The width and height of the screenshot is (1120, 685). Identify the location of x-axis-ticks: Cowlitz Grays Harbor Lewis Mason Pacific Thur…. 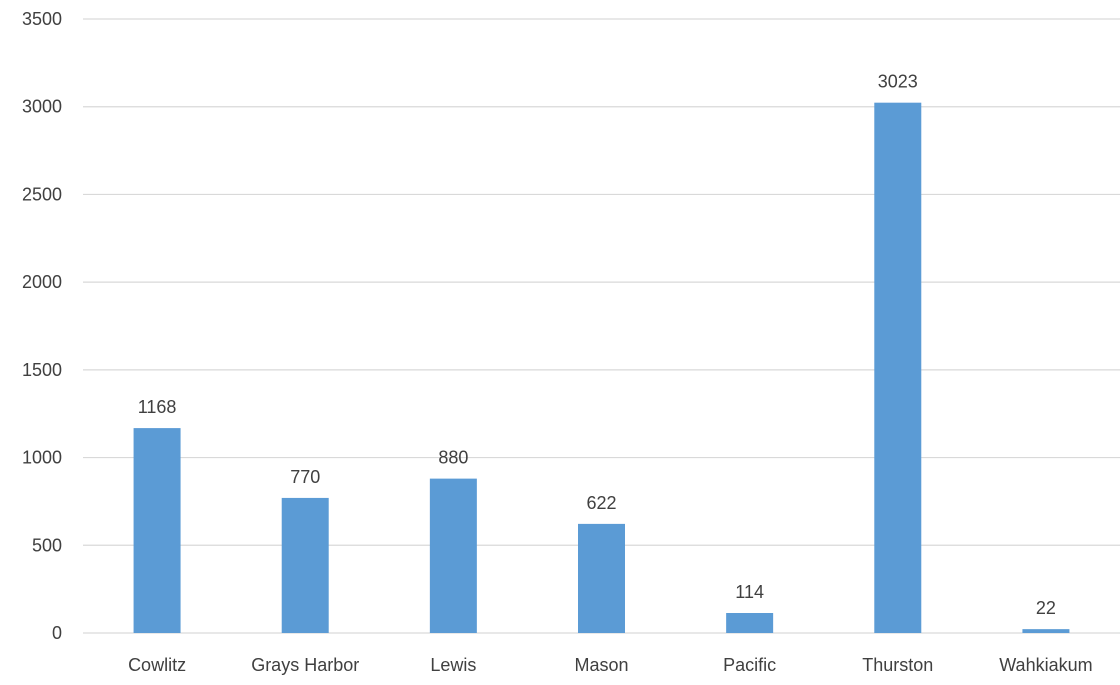
(610, 665).